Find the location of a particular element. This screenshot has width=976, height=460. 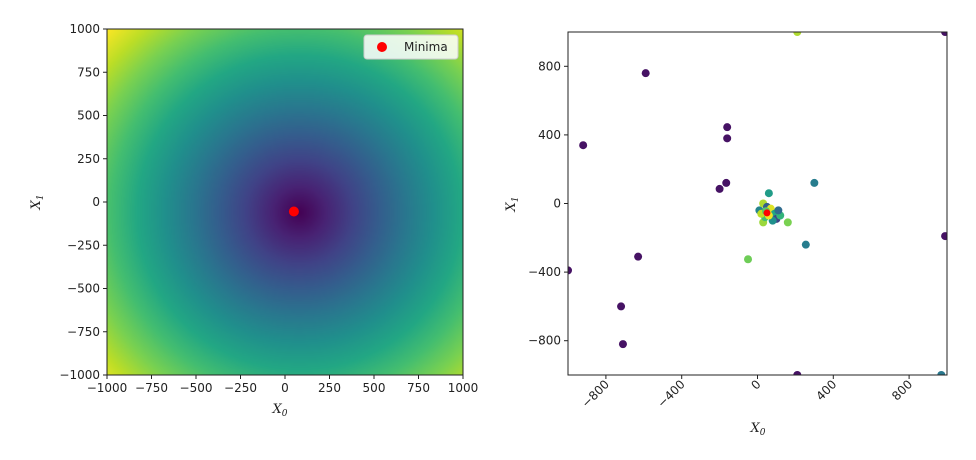

y-tick-label: 800 is located at coordinates (549, 66).